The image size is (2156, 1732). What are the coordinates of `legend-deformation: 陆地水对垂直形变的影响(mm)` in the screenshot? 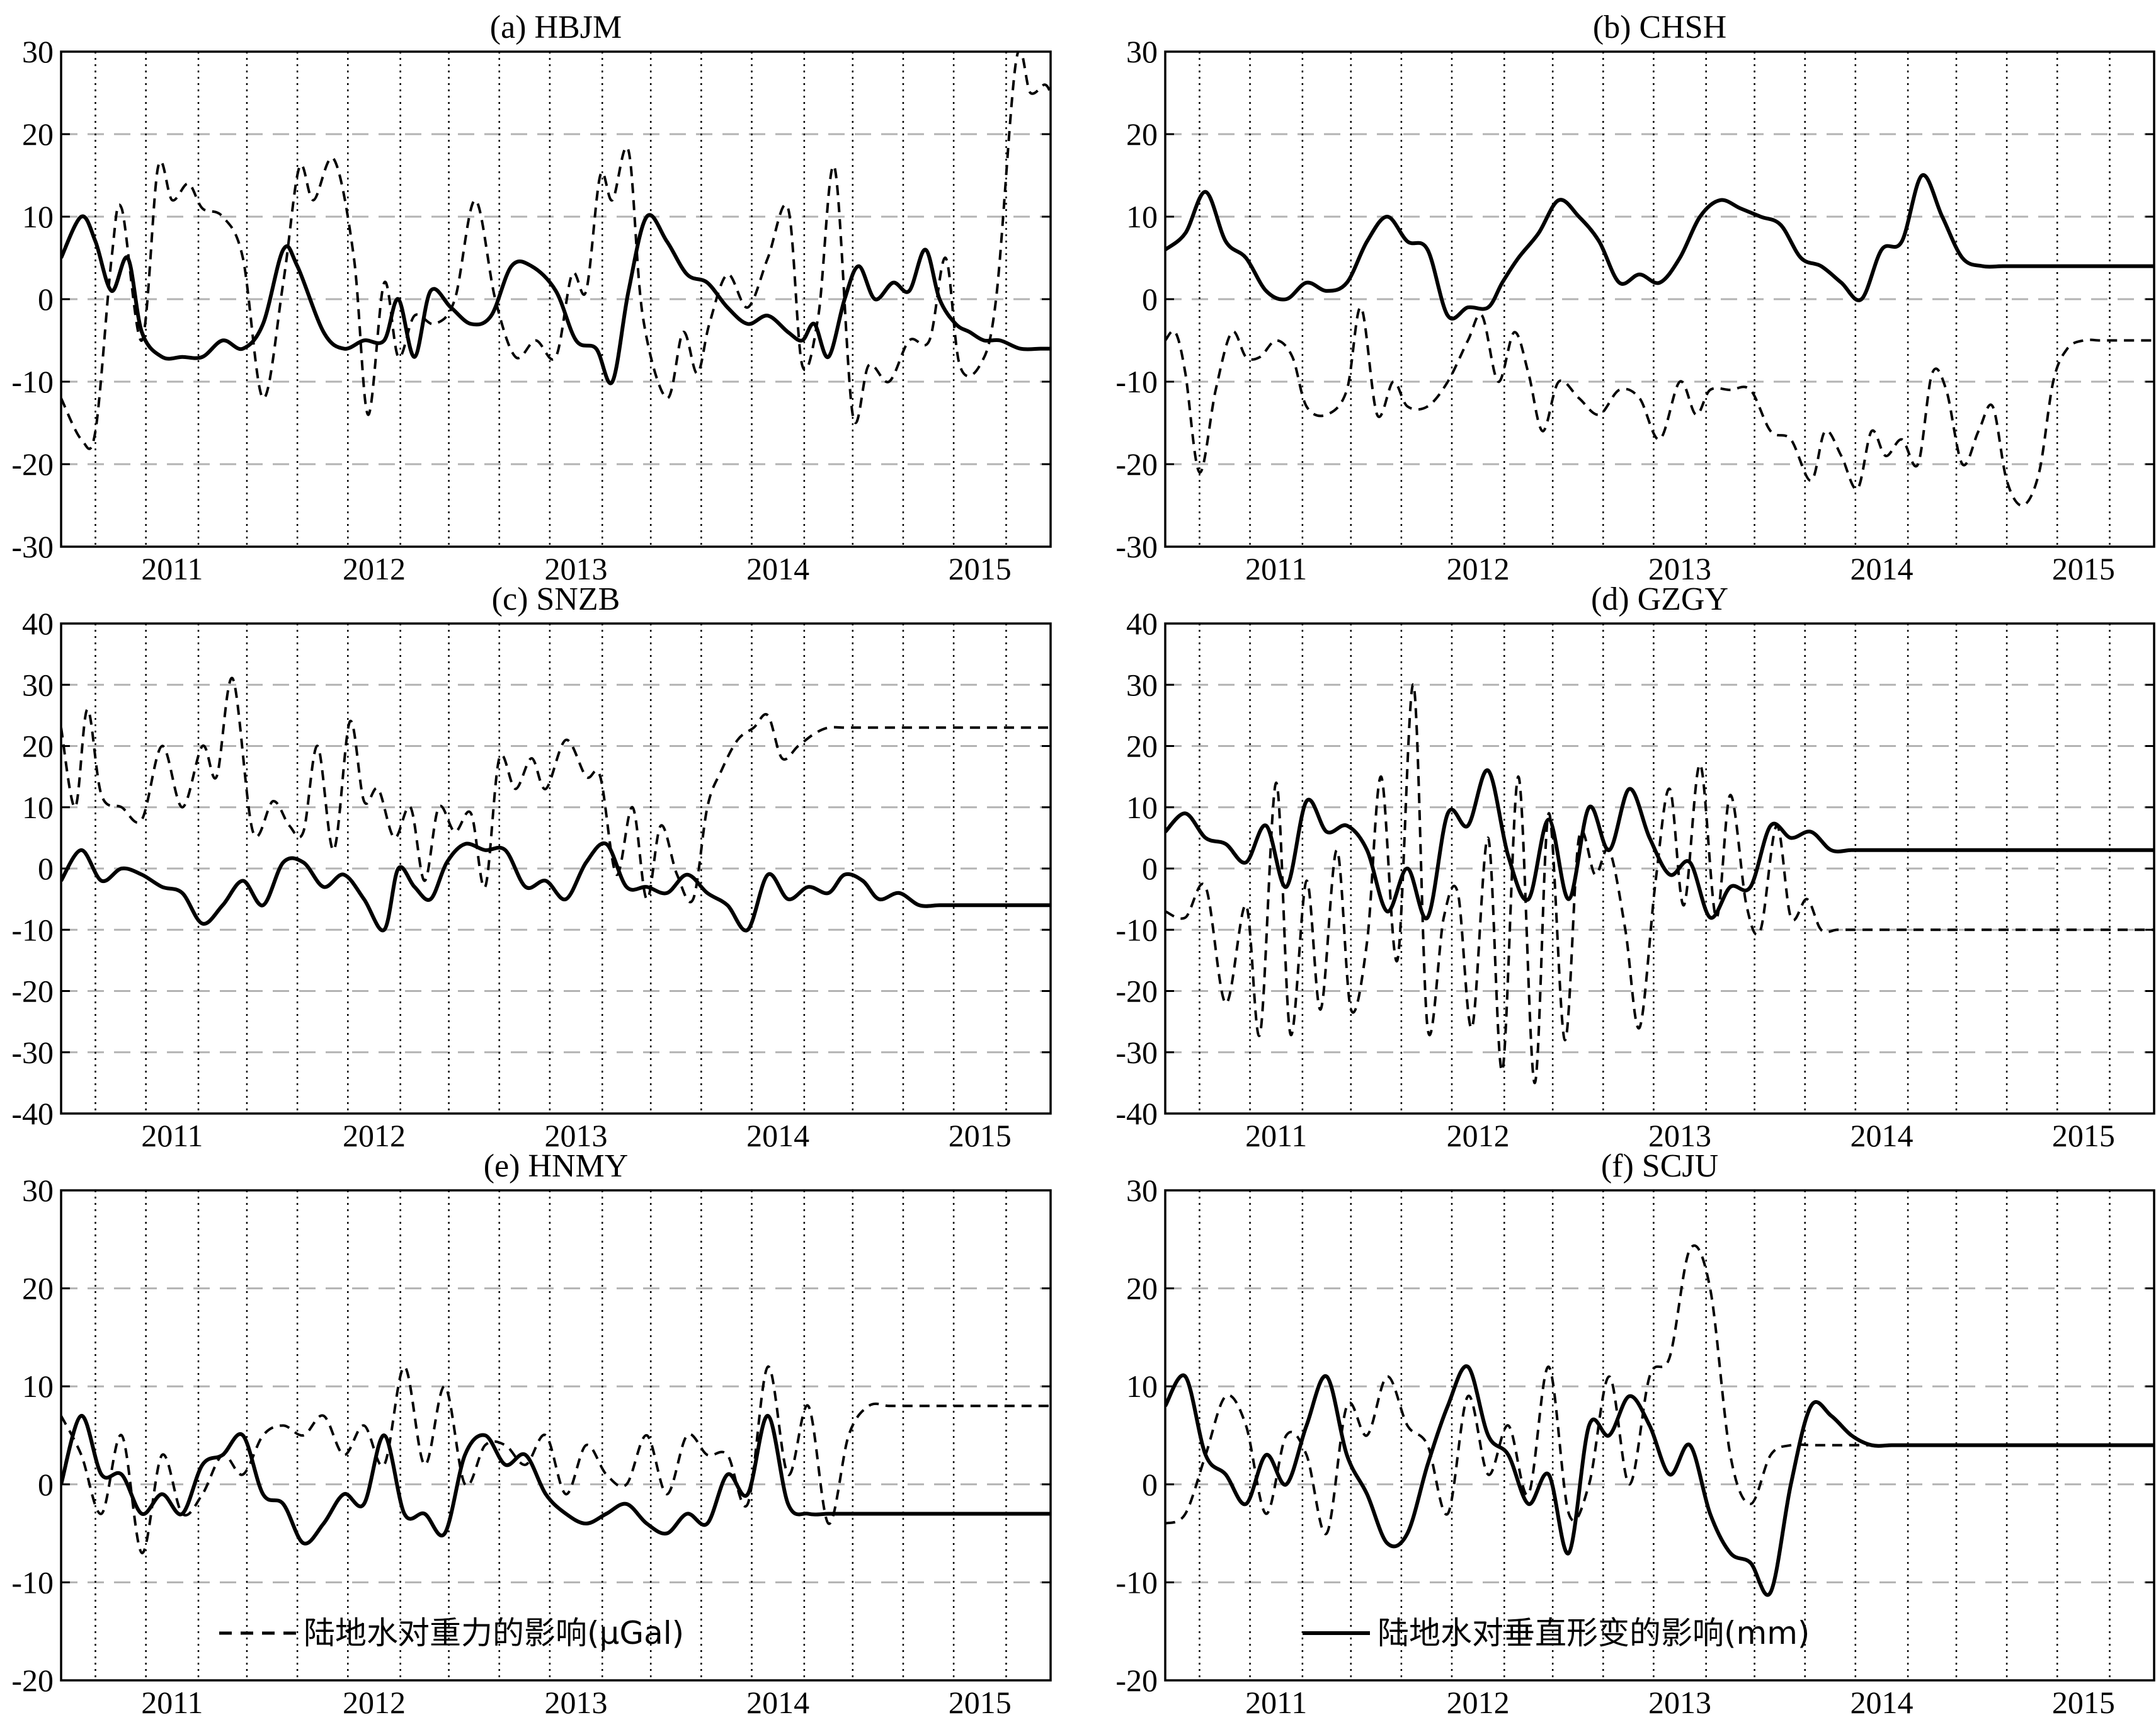 It's located at (1556, 1633).